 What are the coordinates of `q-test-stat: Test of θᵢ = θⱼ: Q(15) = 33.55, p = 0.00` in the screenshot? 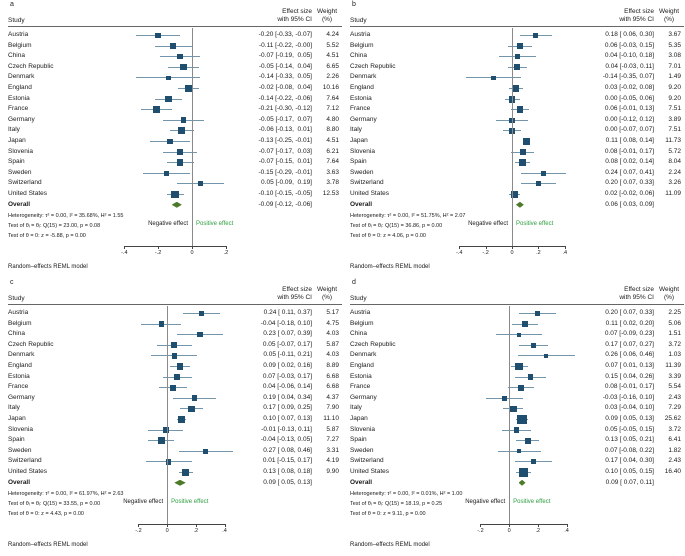 It's located at (54, 504).